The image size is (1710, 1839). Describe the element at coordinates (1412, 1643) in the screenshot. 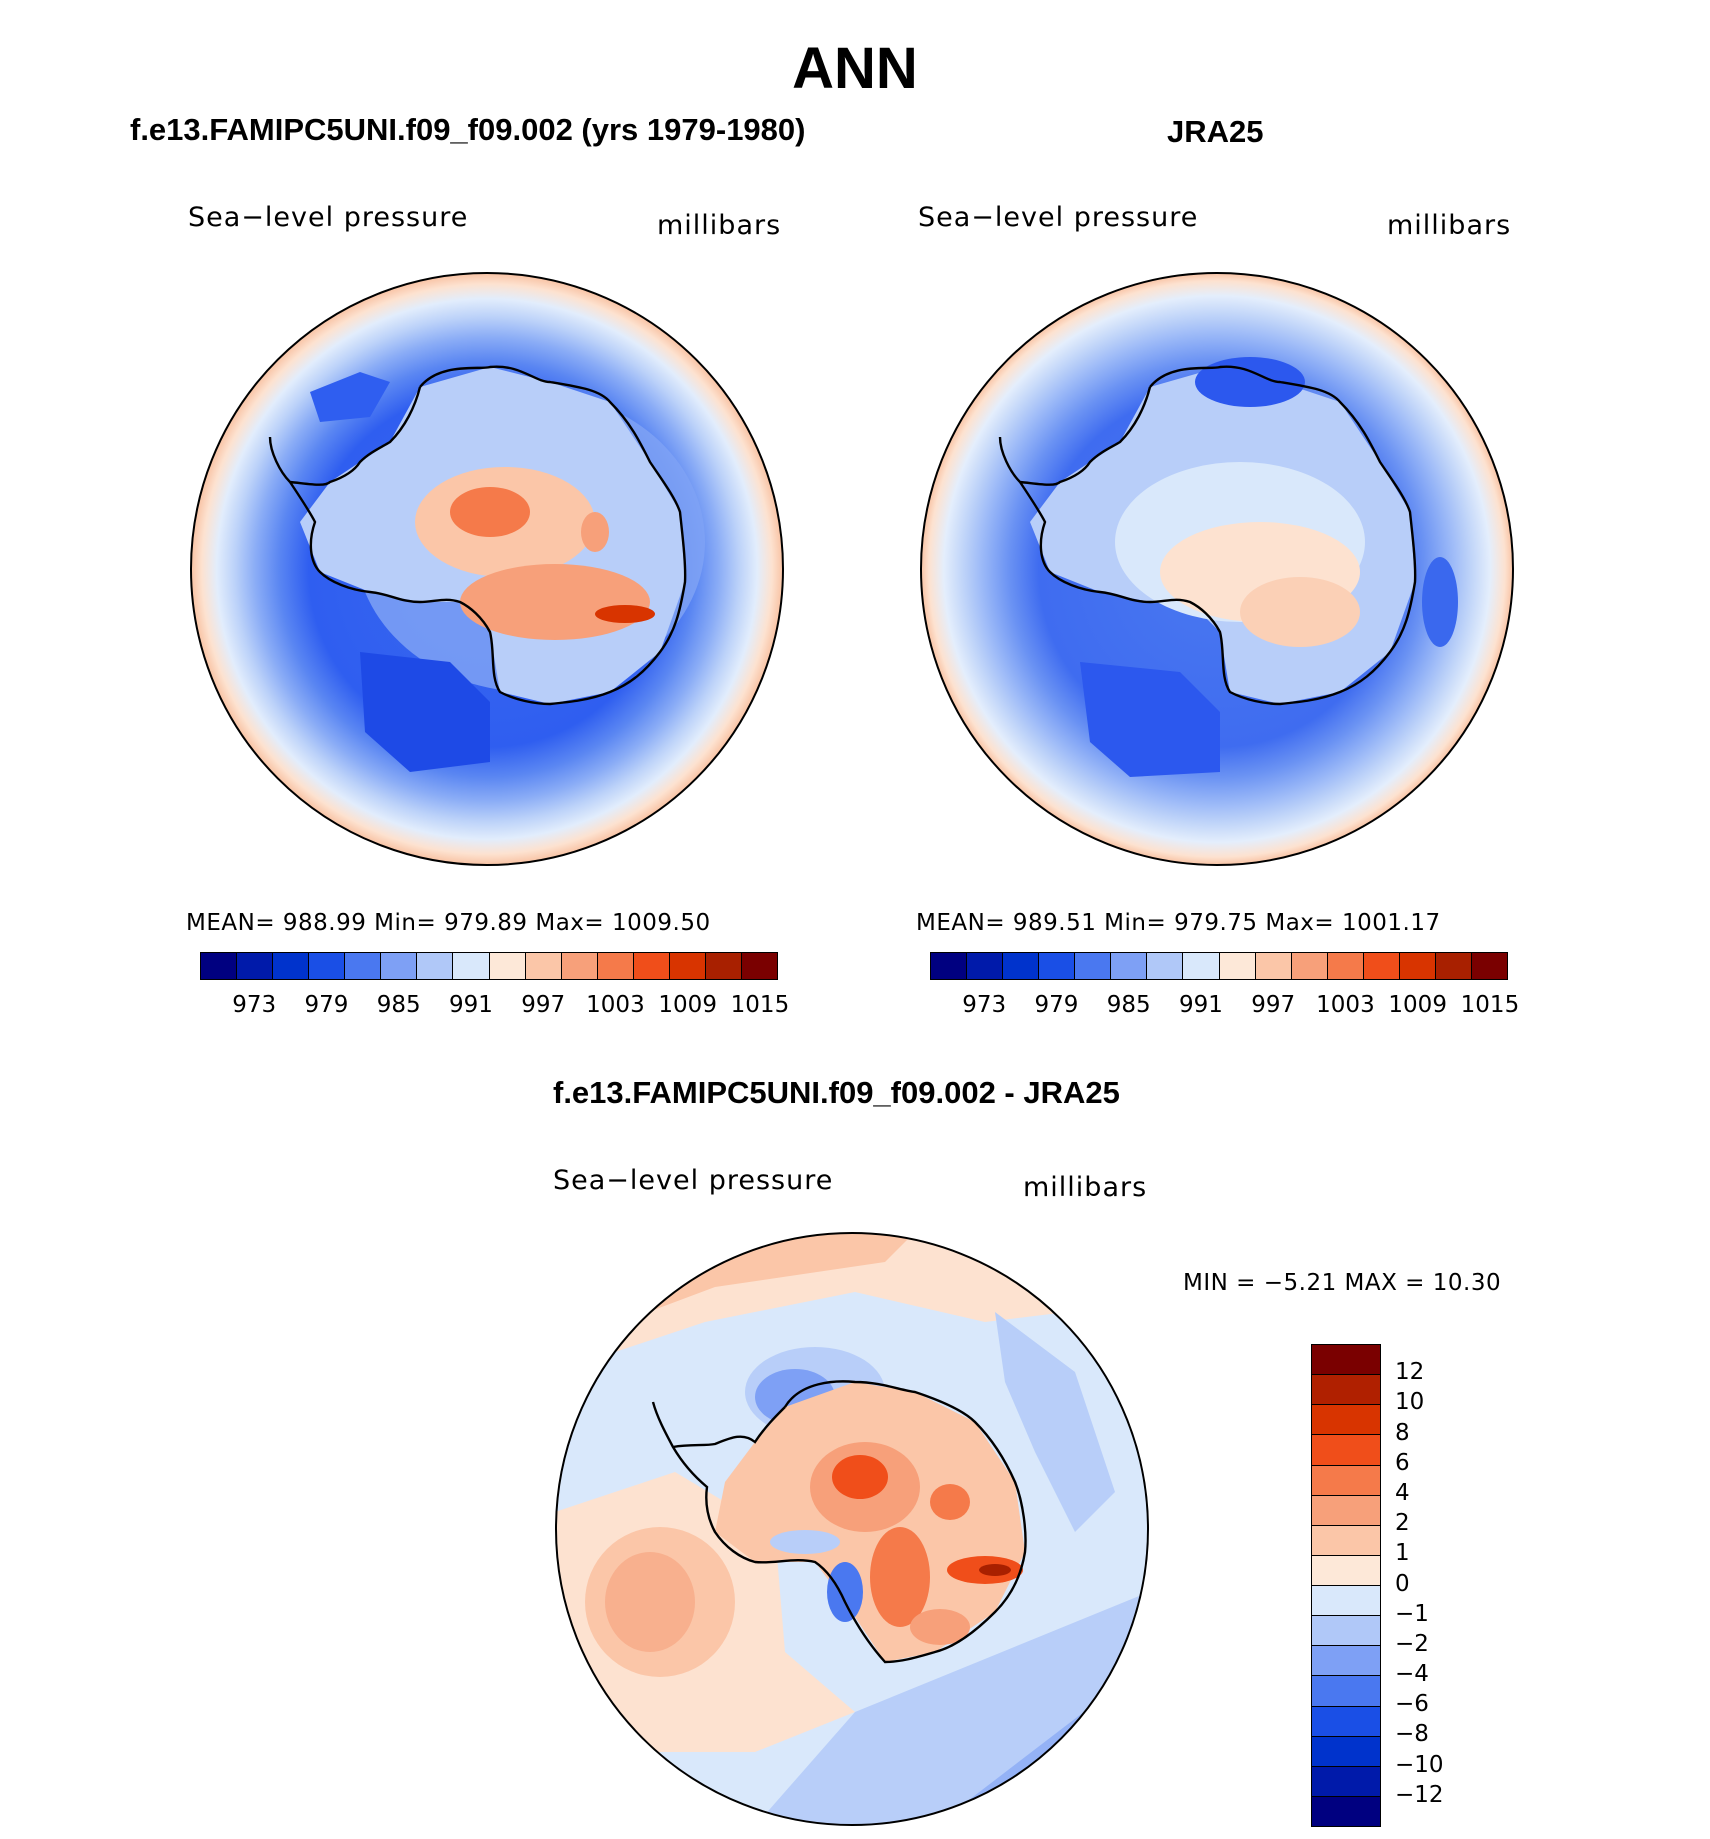

I see `colorbar-tick-label: −2` at that location.